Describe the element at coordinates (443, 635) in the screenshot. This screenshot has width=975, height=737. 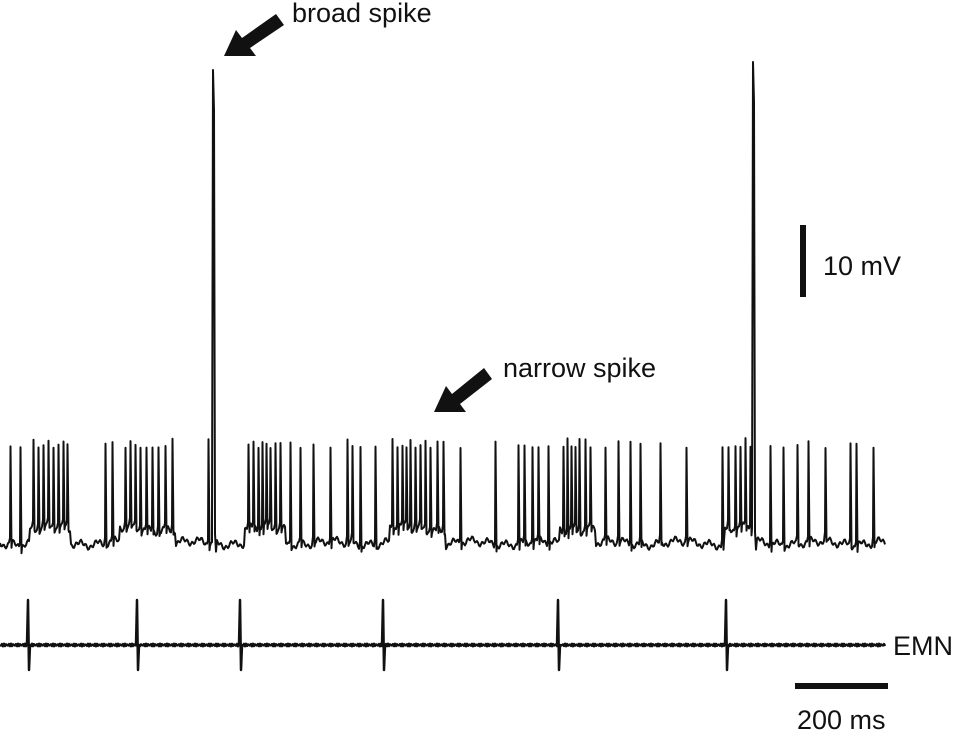
I see `emn-trace` at that location.